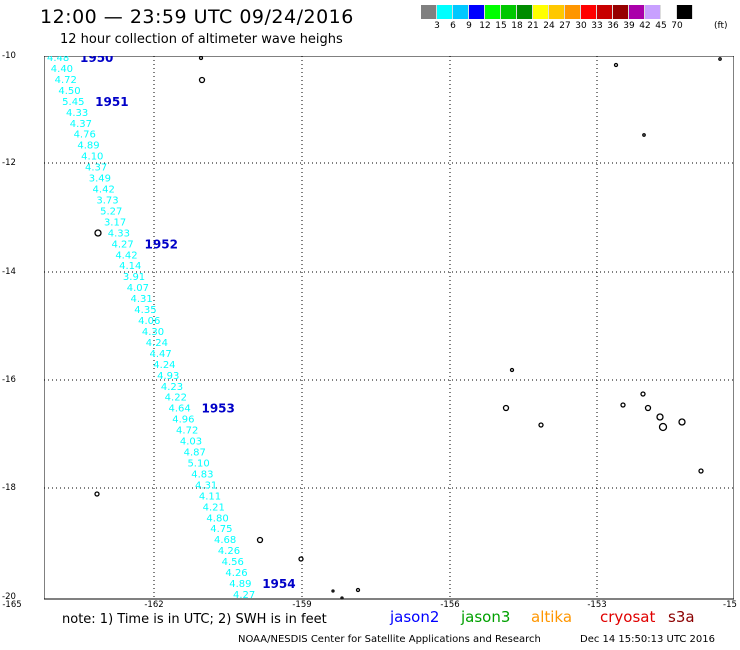  What do you see at coordinates (62, 69) in the screenshot?
I see `swh-value-label: 4.40` at bounding box center [62, 69].